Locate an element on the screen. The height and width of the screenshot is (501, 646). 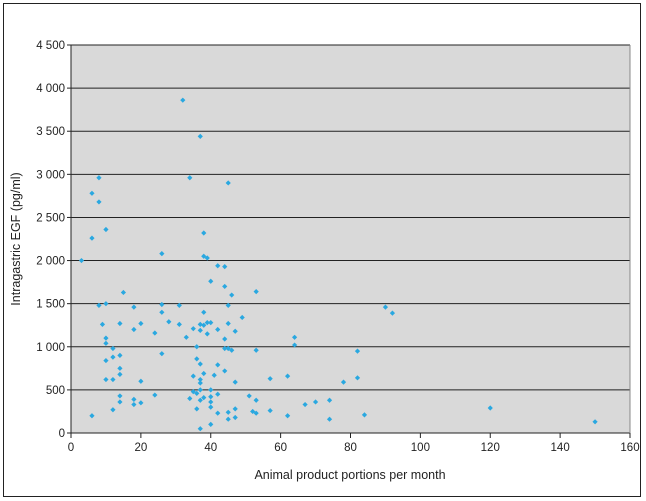
y-tick-label: 4 500 is located at coordinates (50, 46).